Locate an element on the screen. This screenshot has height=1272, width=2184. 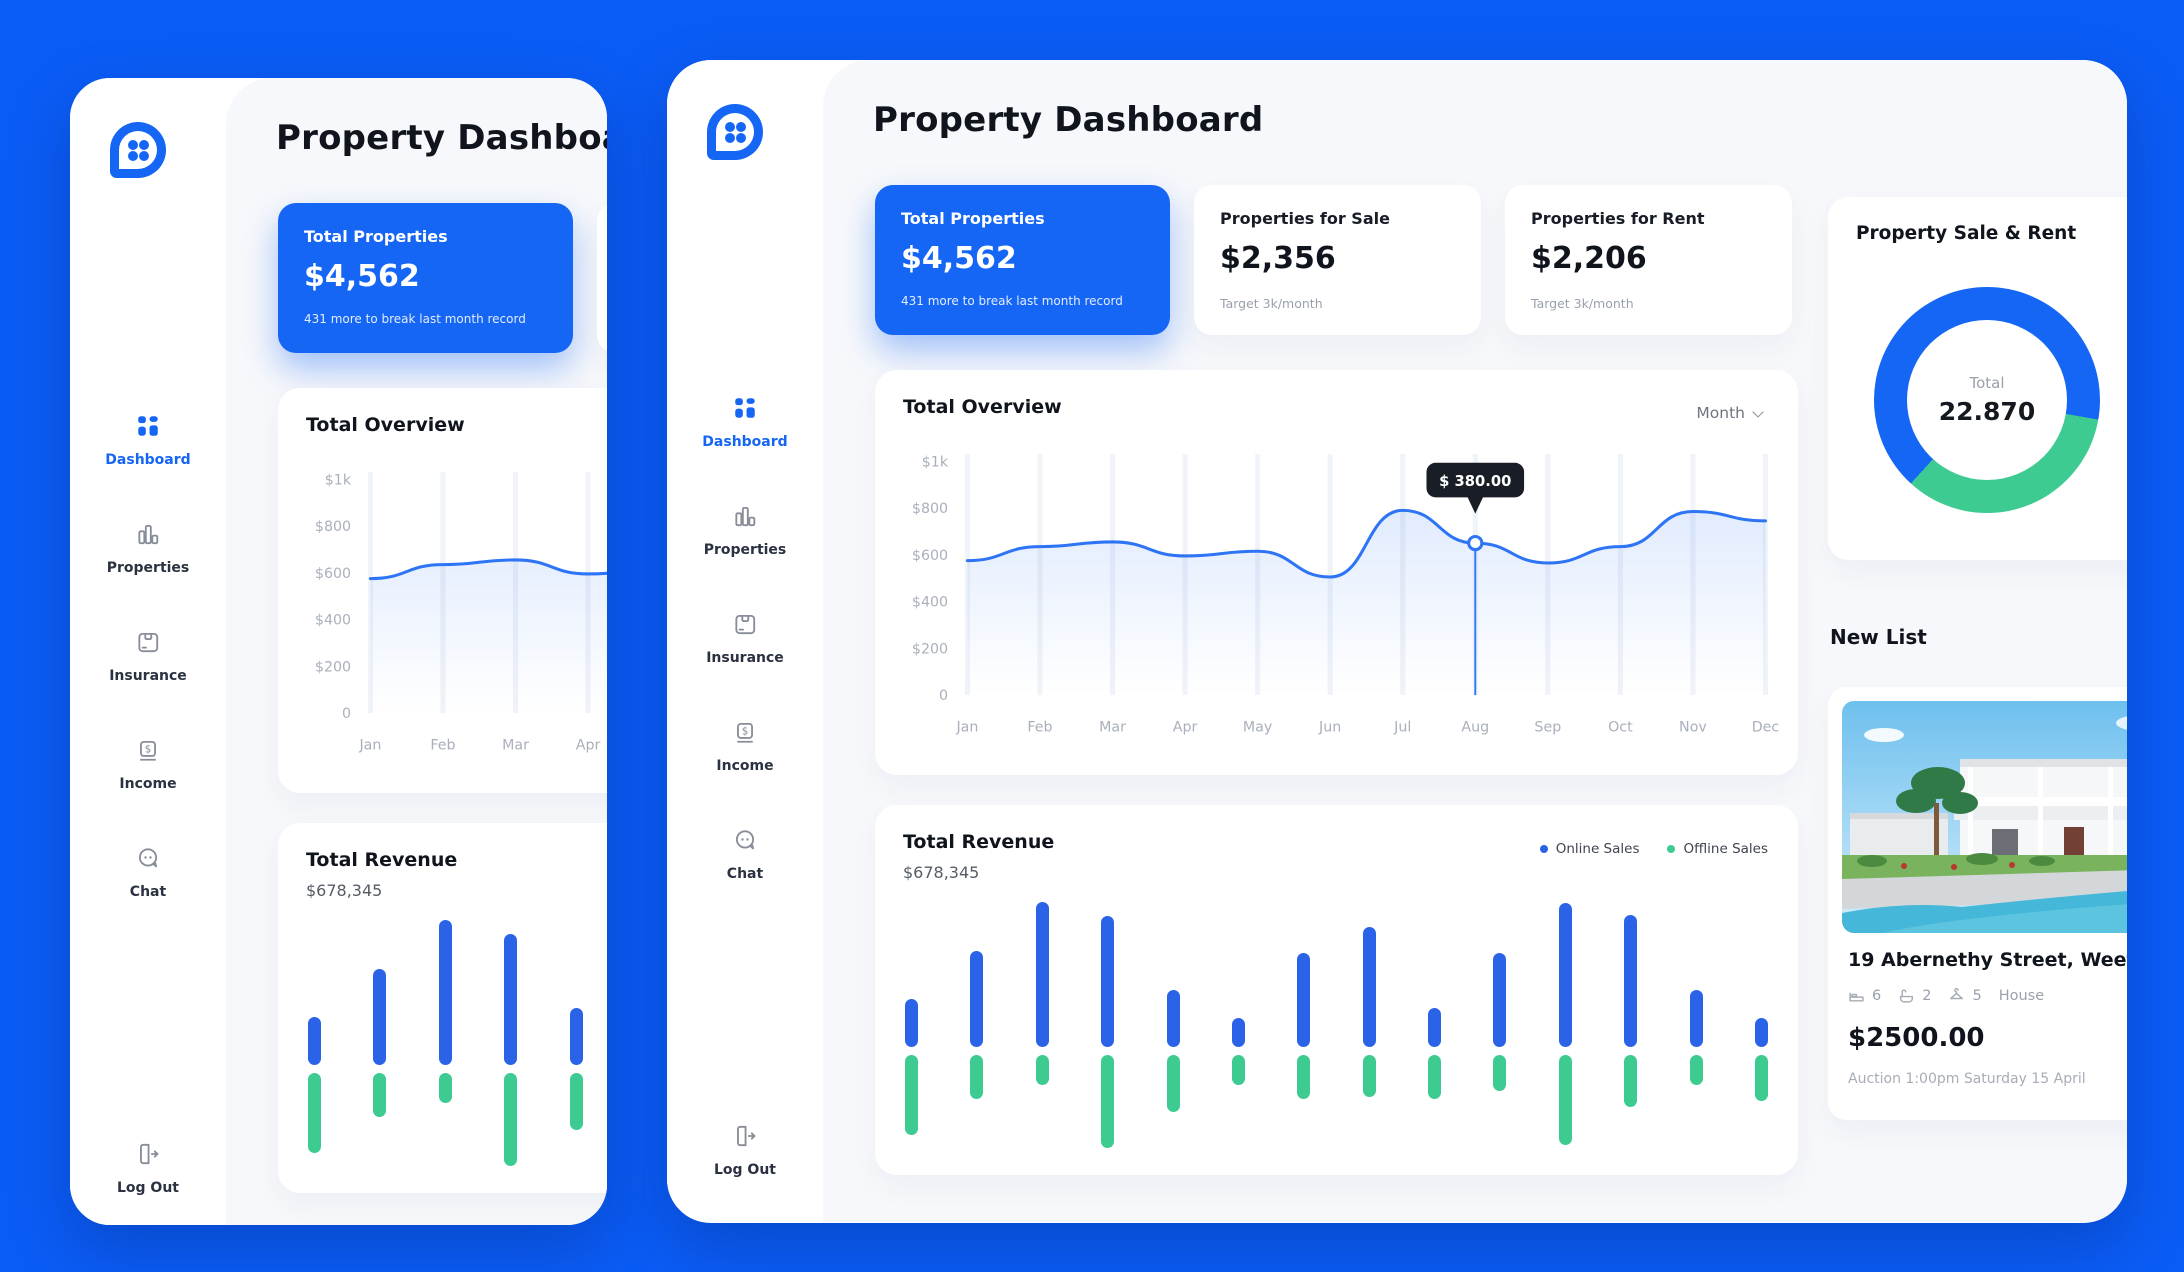
sidebar-item-label: Chat is located at coordinates (745, 874).